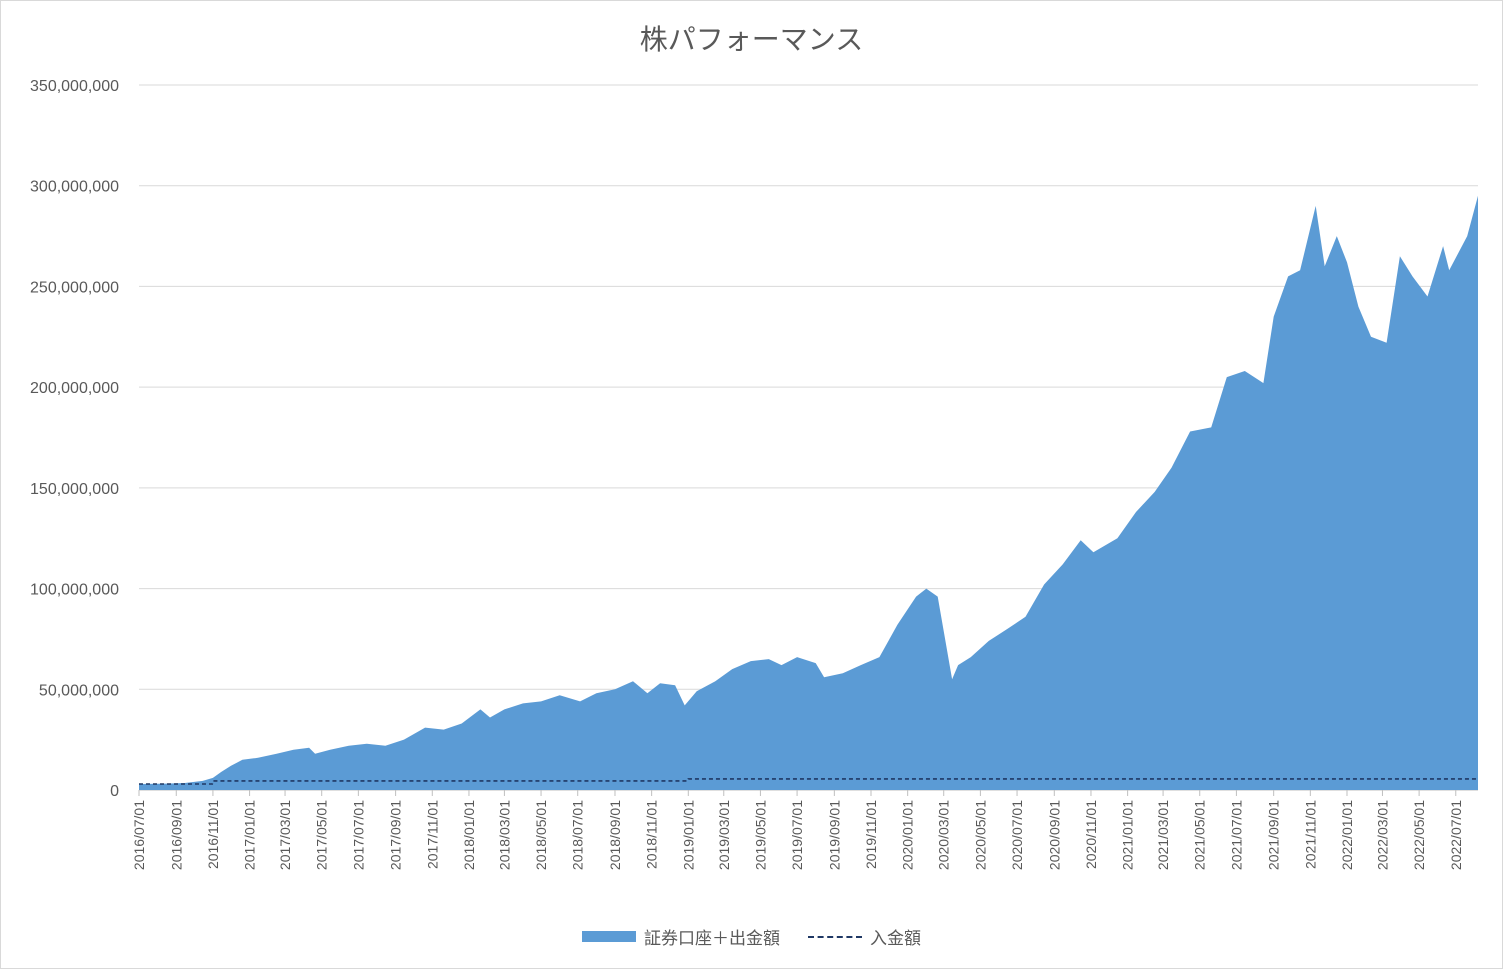 Image resolution: width=1503 pixels, height=969 pixels. I want to click on x-tick-label: 2019/05/01, so click(760, 835).